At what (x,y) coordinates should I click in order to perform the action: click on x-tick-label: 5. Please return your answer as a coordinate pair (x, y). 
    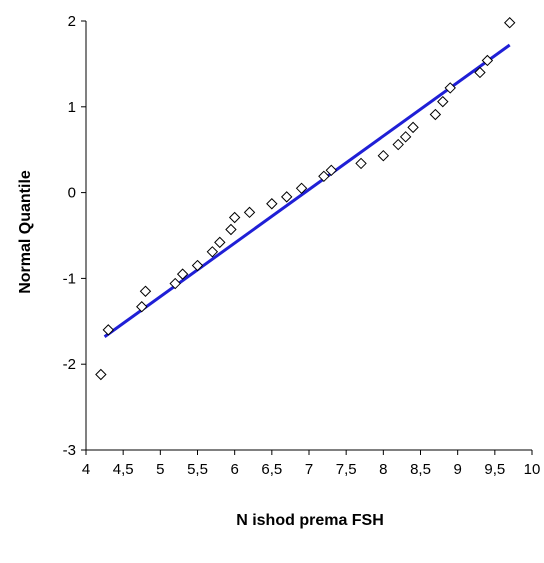
    Looking at the image, I should click on (160, 469).